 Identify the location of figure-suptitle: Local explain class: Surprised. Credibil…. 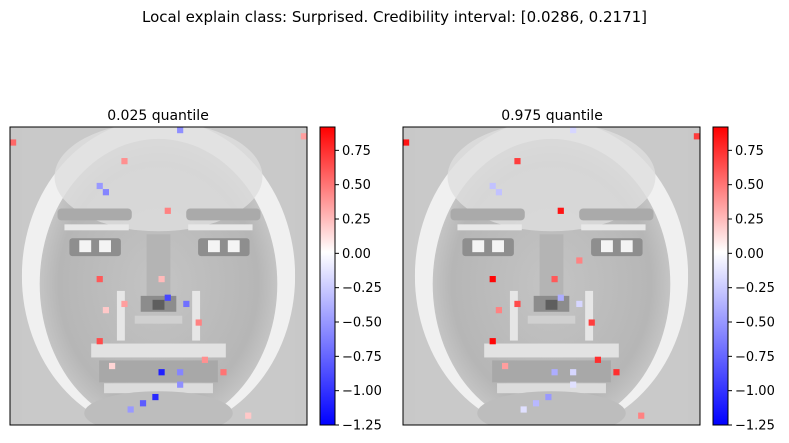
(394, 17).